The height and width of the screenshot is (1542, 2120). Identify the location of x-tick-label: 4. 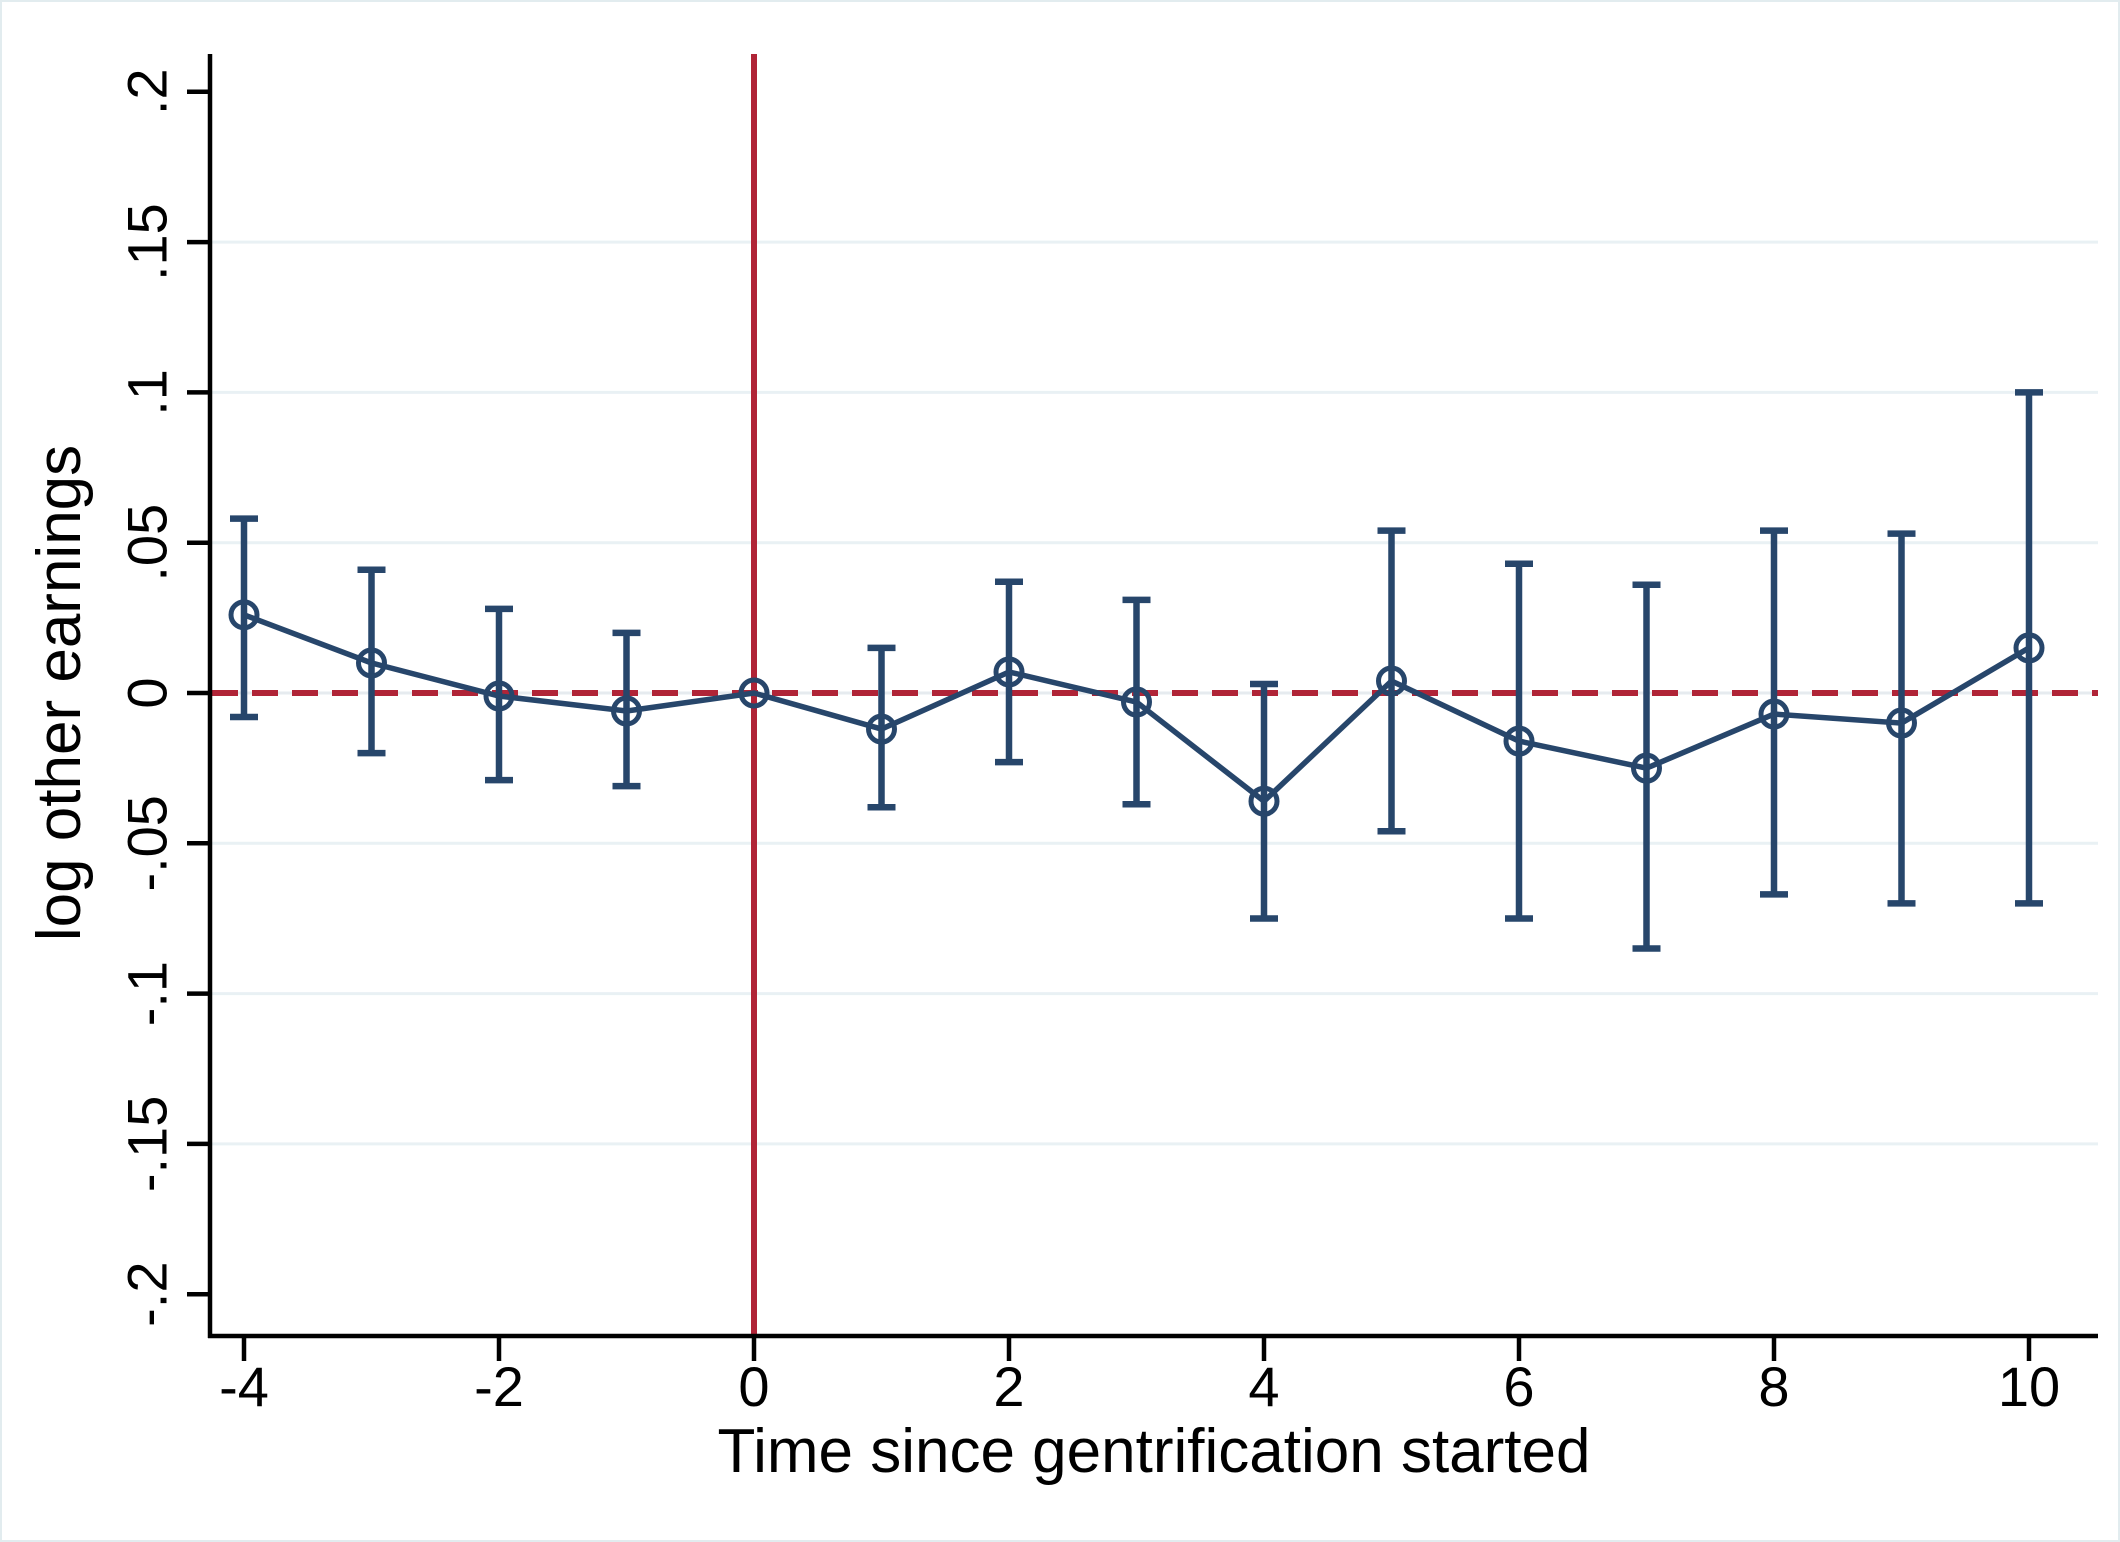
(1263, 1386).